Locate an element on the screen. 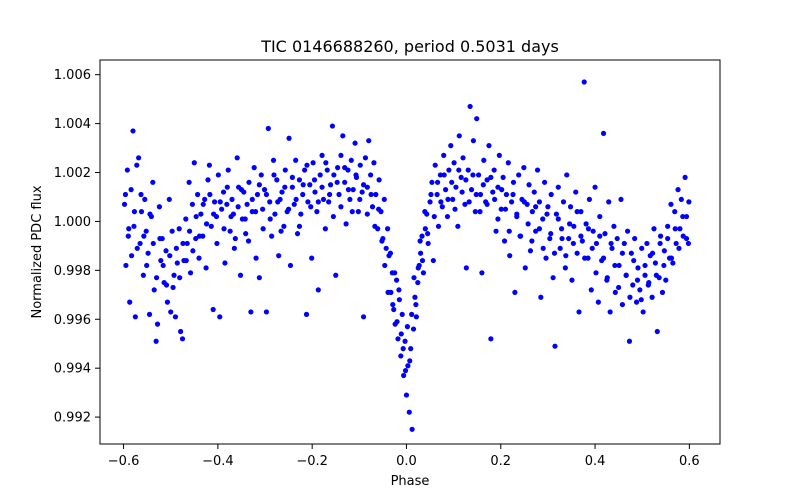 The height and width of the screenshot is (500, 800). y-tick-label: 1.002 is located at coordinates (72, 173).